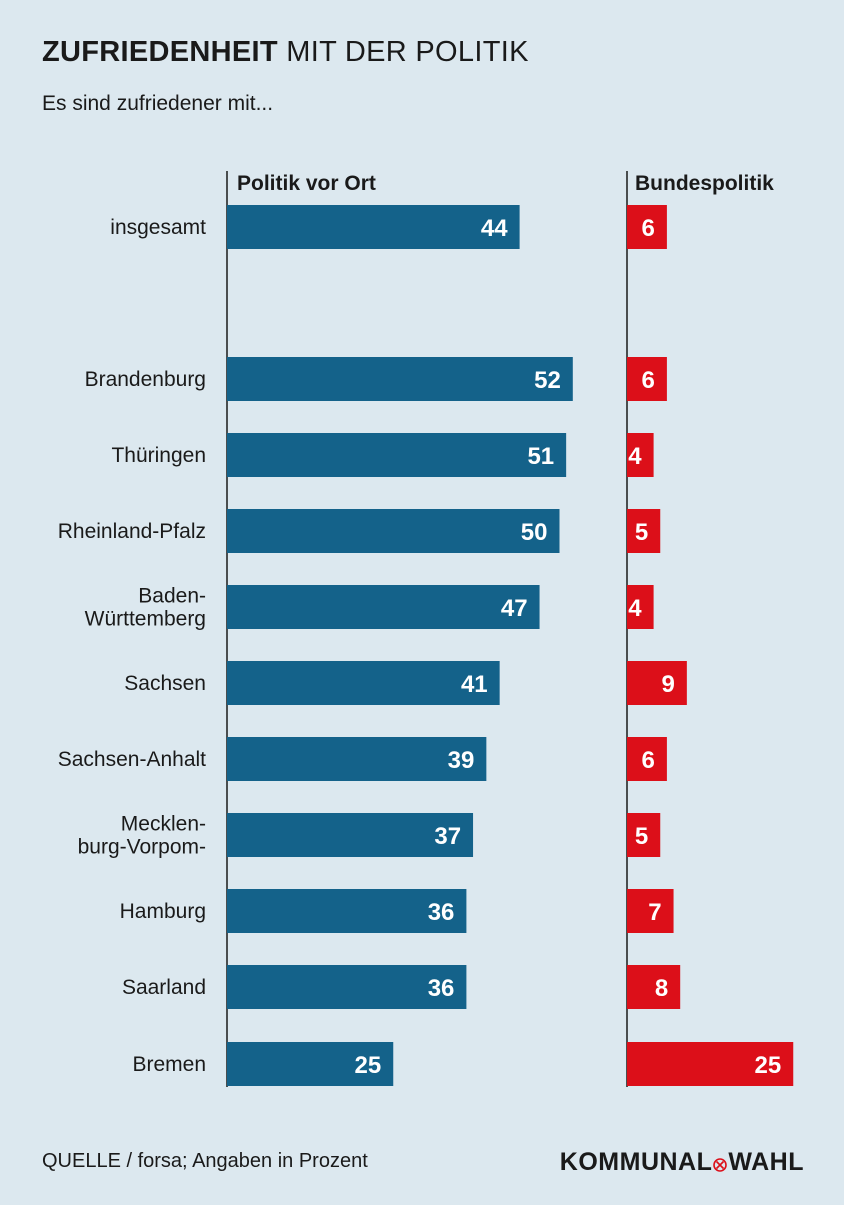 The height and width of the screenshot is (1205, 844). Describe the element at coordinates (447, 836) in the screenshot. I see `data-label-local: 37` at that location.